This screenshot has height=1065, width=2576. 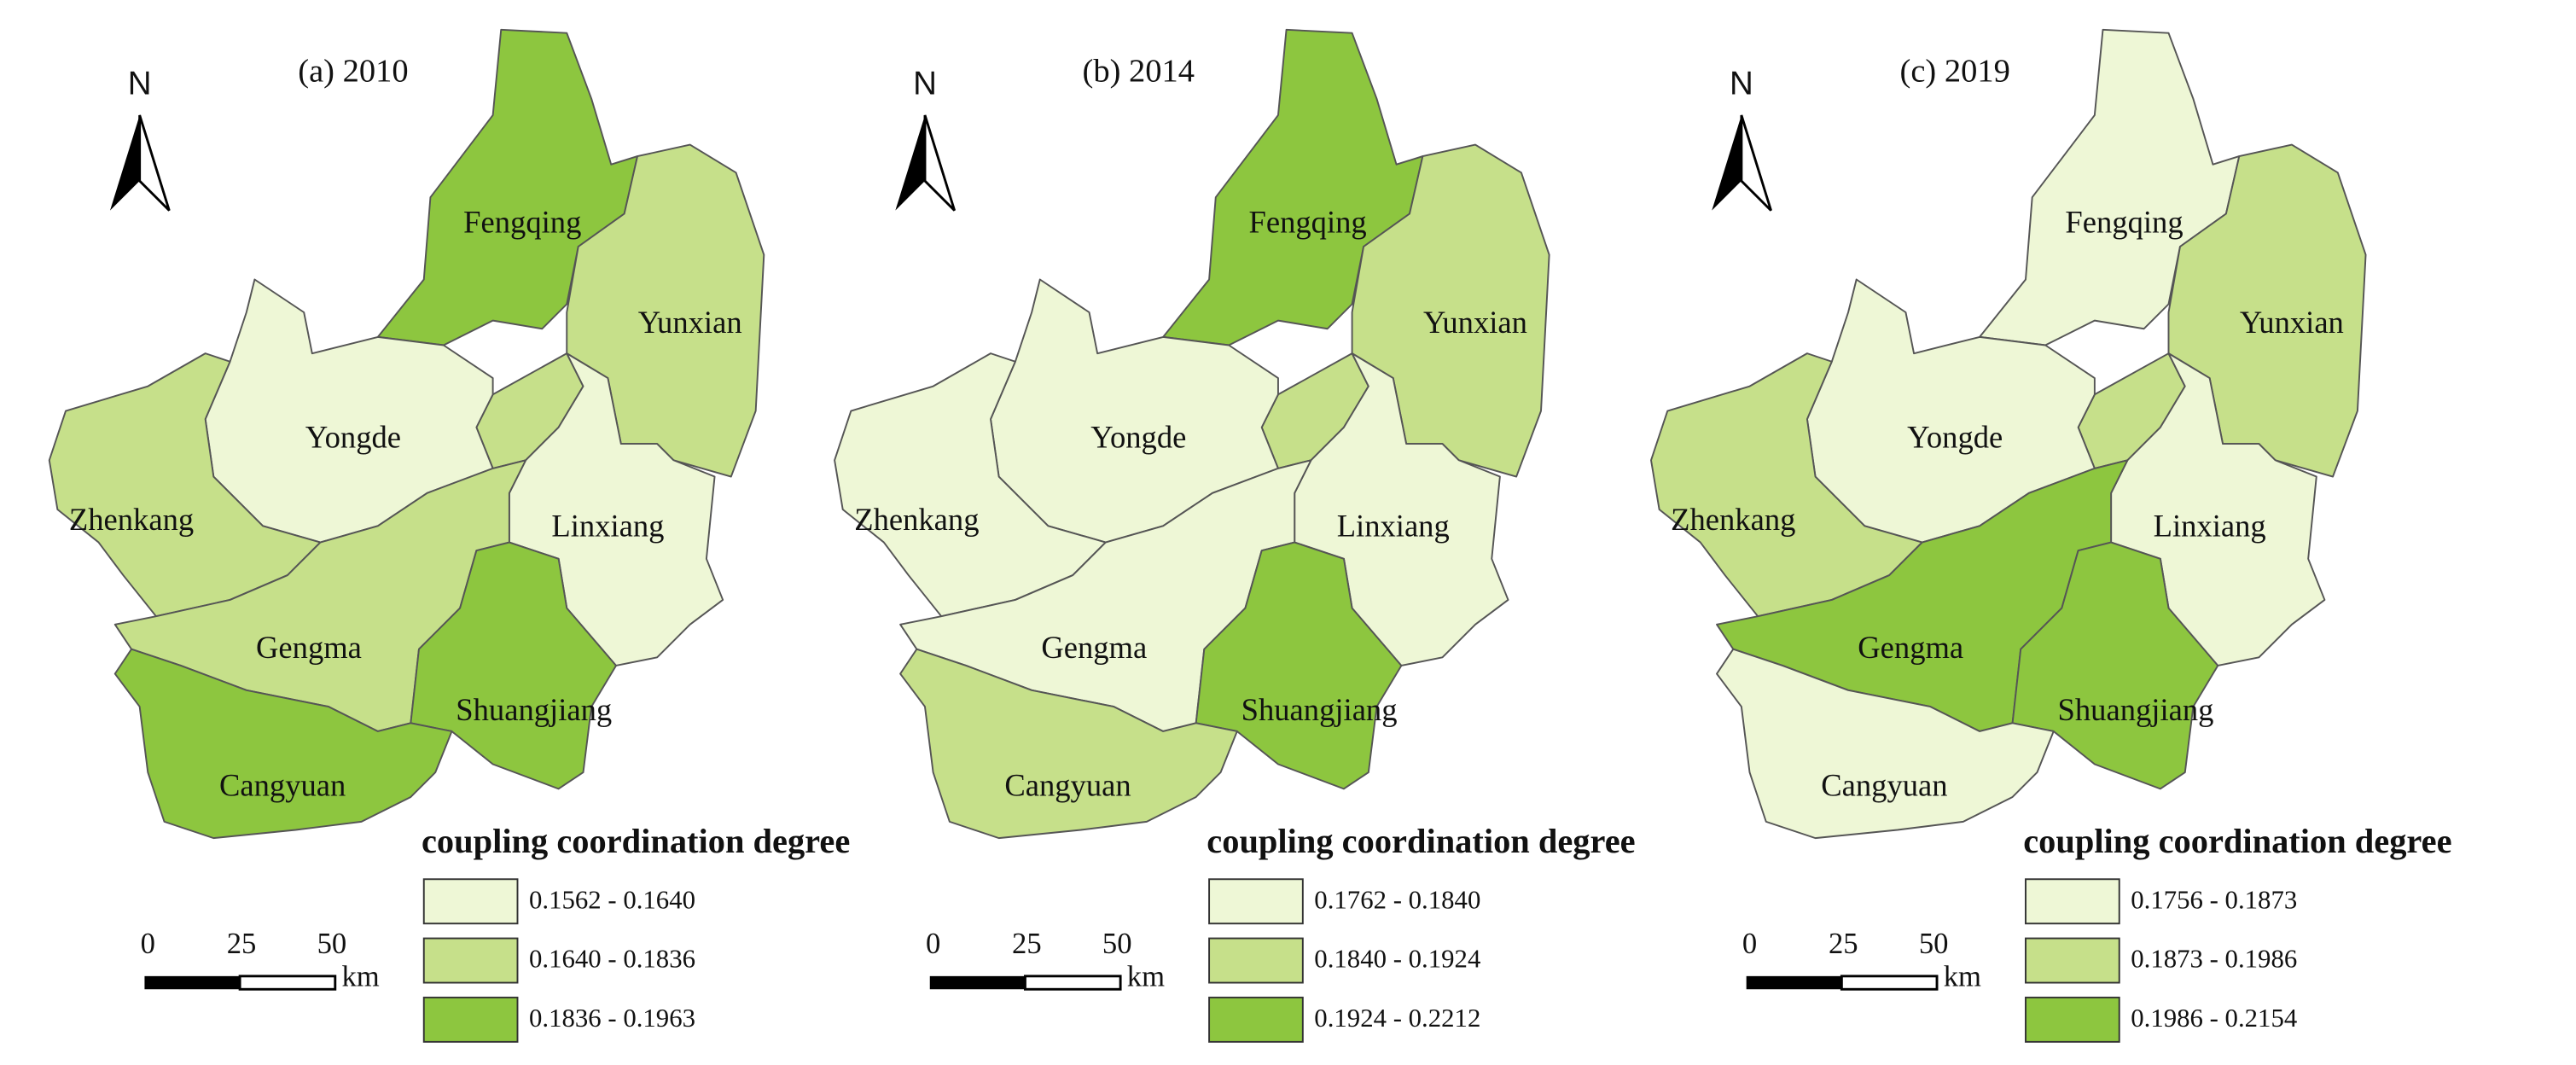 I want to click on legend-label: 0.1873 - 0.1986, so click(x=2214, y=959).